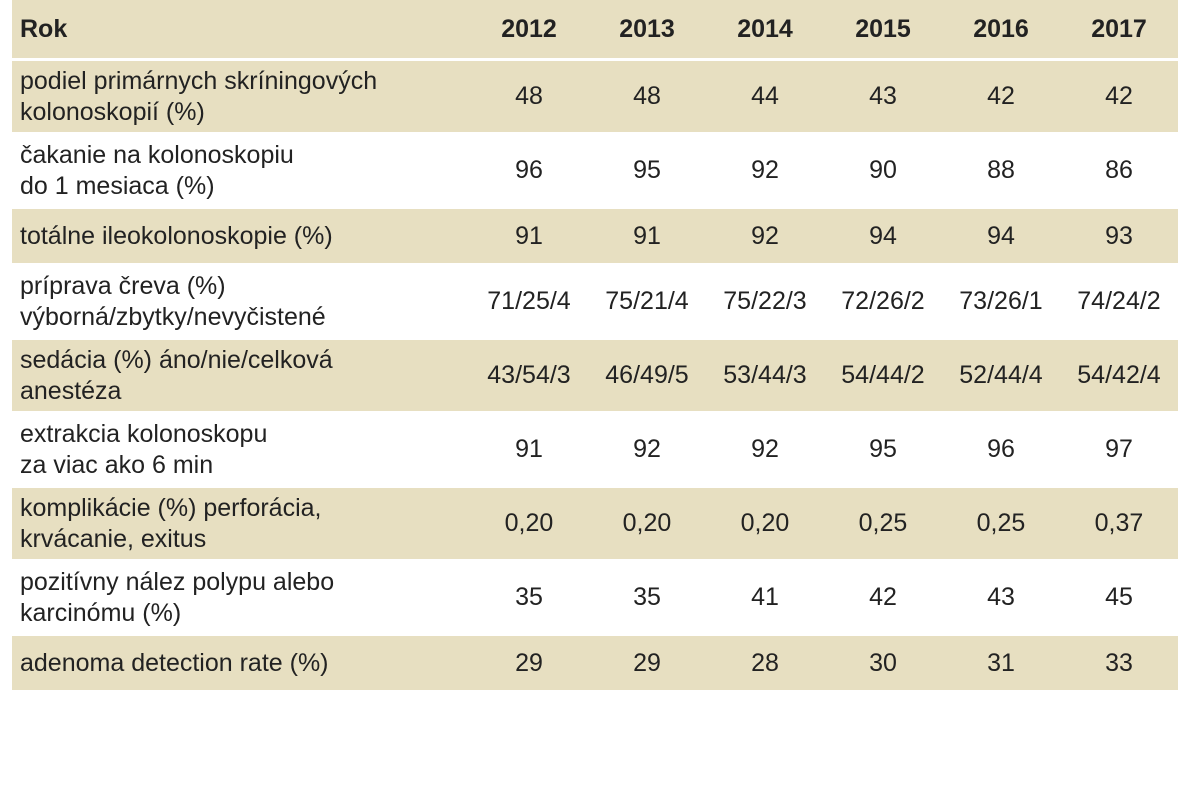  I want to click on table-cell: 52/44/4, so click(1001, 375).